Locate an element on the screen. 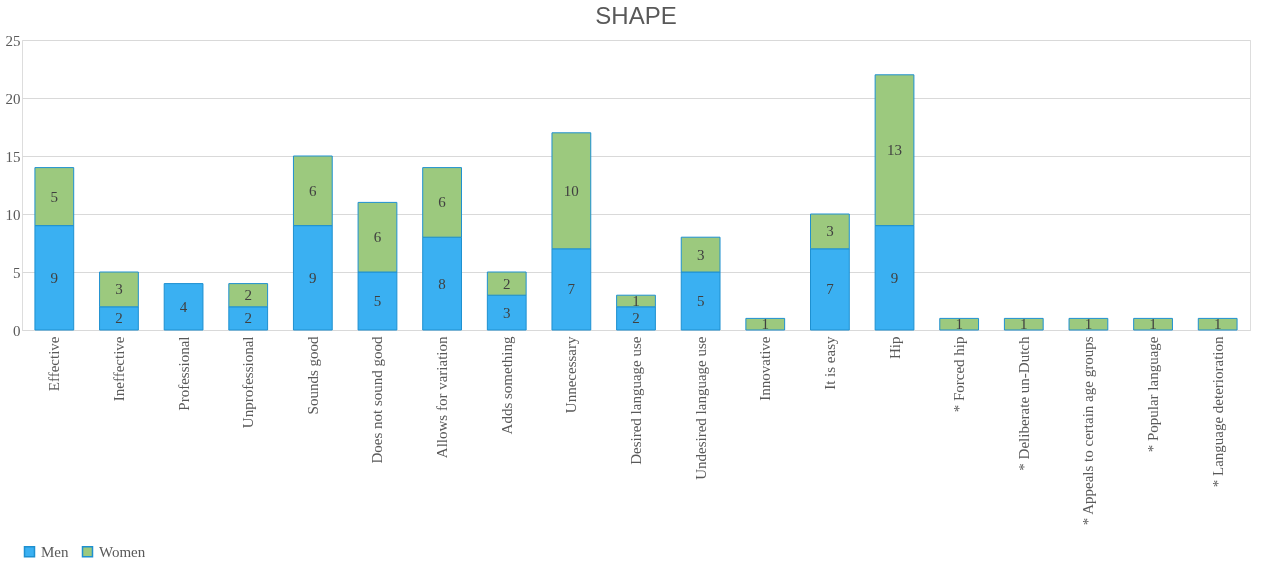  x-tick-label: * Language deterioration is located at coordinates (1217, 412).